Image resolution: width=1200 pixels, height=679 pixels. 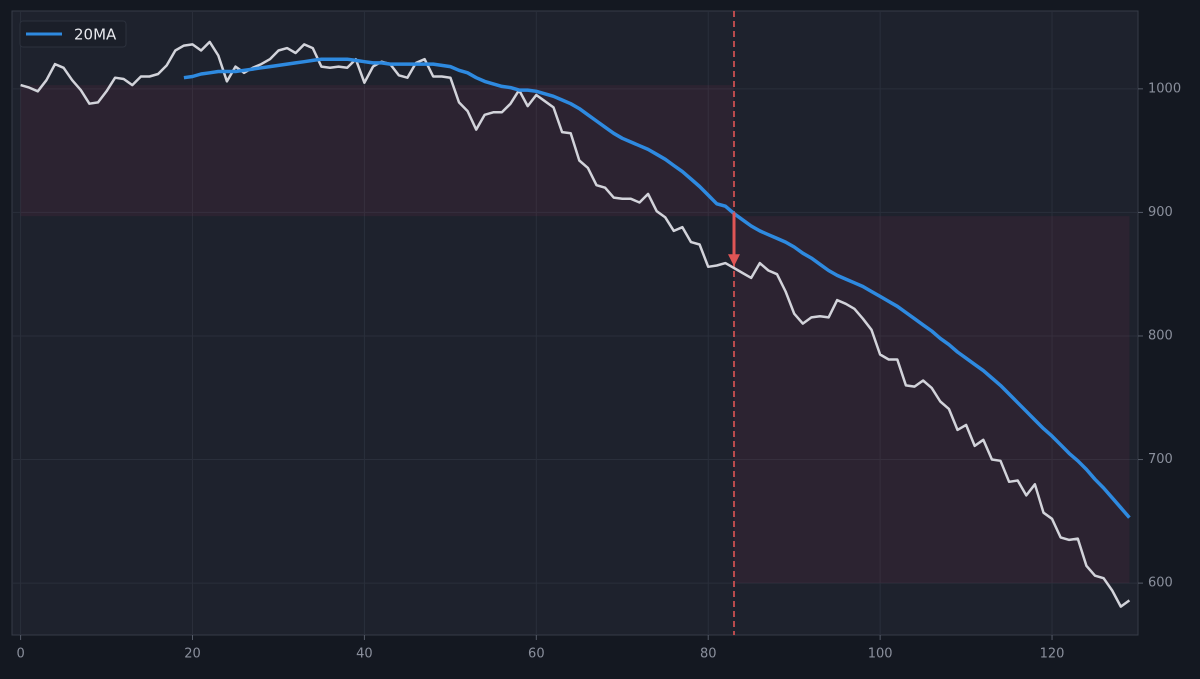 What do you see at coordinates (536, 654) in the screenshot?
I see `x-tick-label: 60` at bounding box center [536, 654].